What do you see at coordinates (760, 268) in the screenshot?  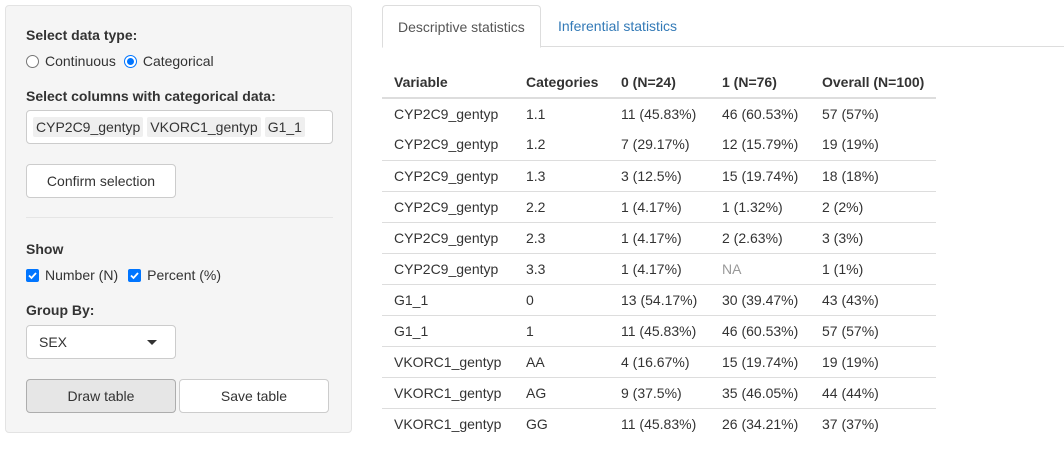 I see `na-cell: NA` at bounding box center [760, 268].